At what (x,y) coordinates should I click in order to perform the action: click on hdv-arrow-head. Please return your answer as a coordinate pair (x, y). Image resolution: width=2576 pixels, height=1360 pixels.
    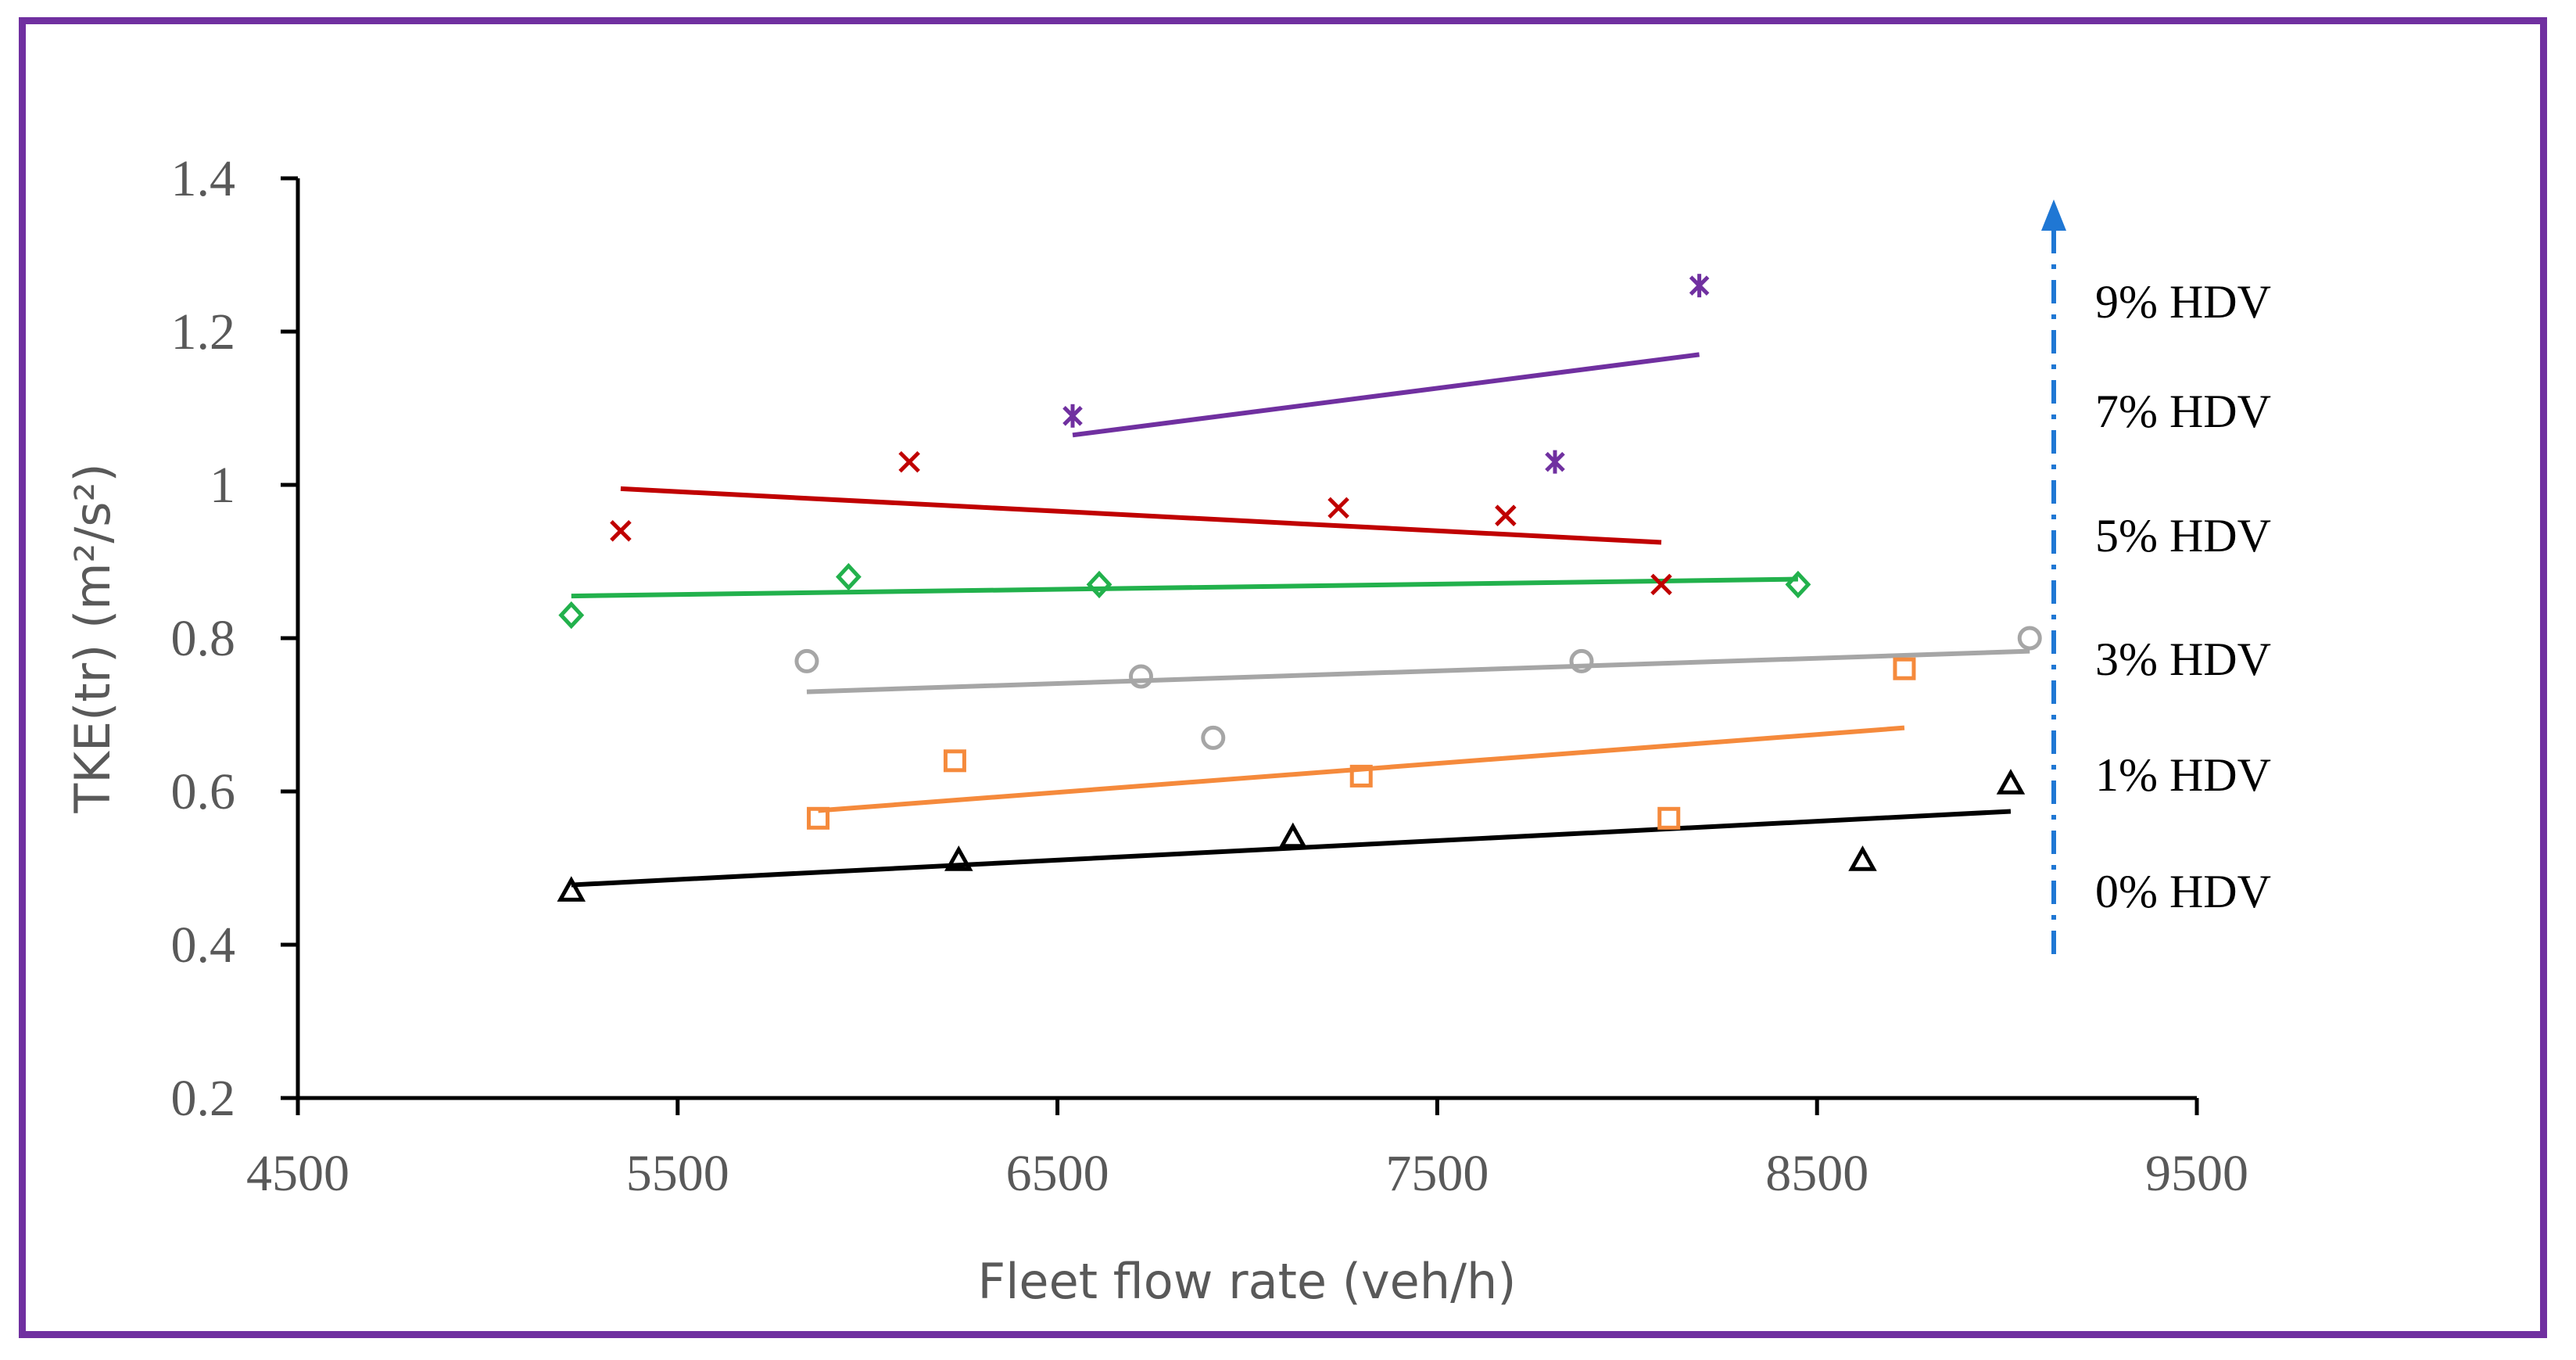
    Looking at the image, I should click on (2053, 215).